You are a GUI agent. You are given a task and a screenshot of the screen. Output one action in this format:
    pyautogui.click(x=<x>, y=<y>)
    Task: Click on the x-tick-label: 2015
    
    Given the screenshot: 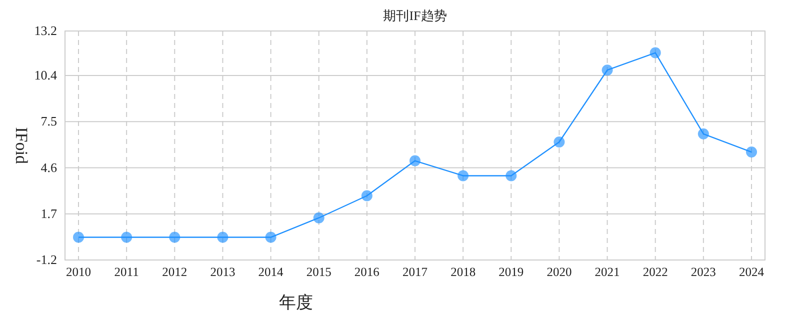 What is the action you would take?
    pyautogui.click(x=319, y=272)
    